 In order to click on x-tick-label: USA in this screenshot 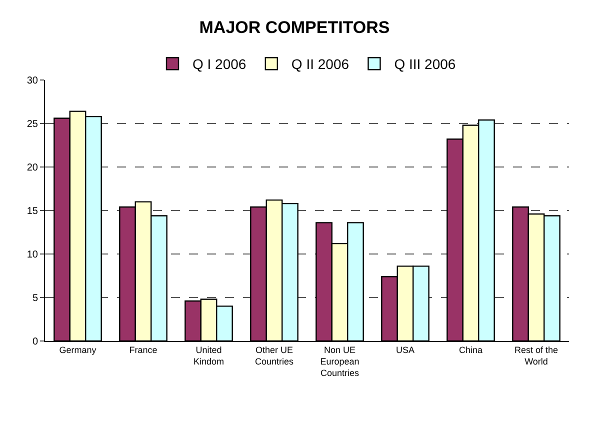, I will do `click(405, 349)`.